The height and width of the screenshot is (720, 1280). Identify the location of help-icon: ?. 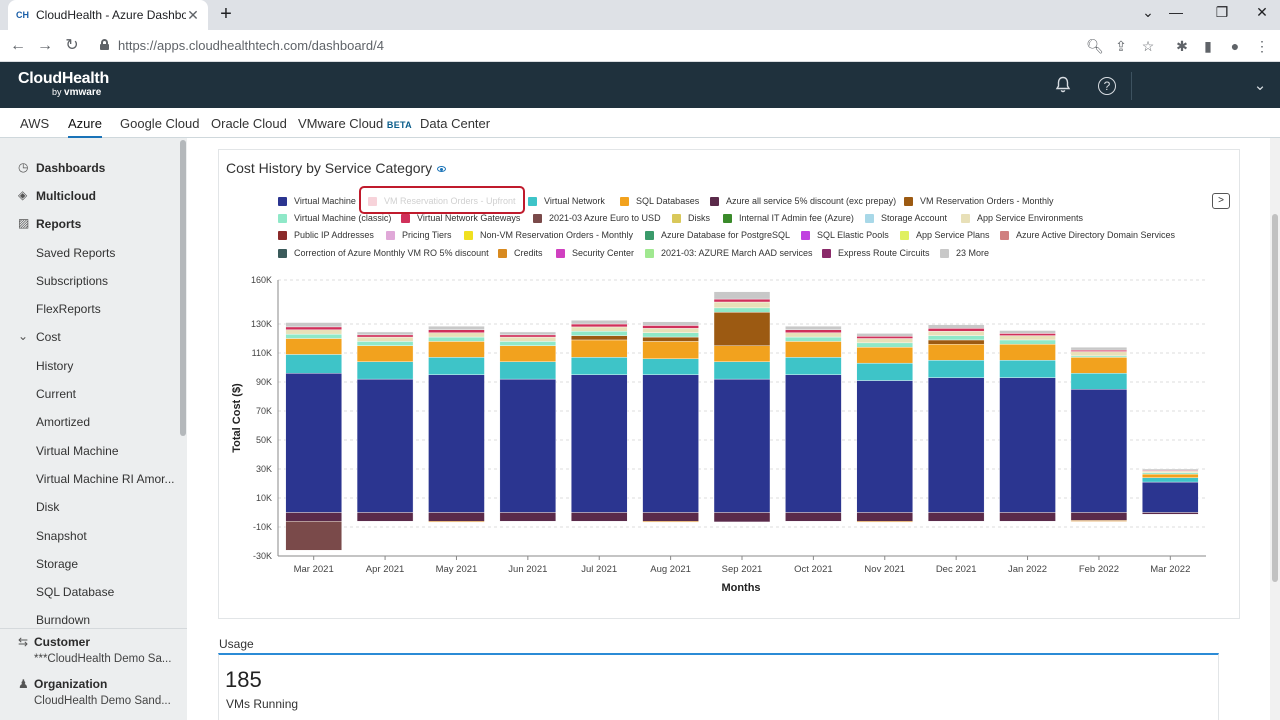
(1107, 86).